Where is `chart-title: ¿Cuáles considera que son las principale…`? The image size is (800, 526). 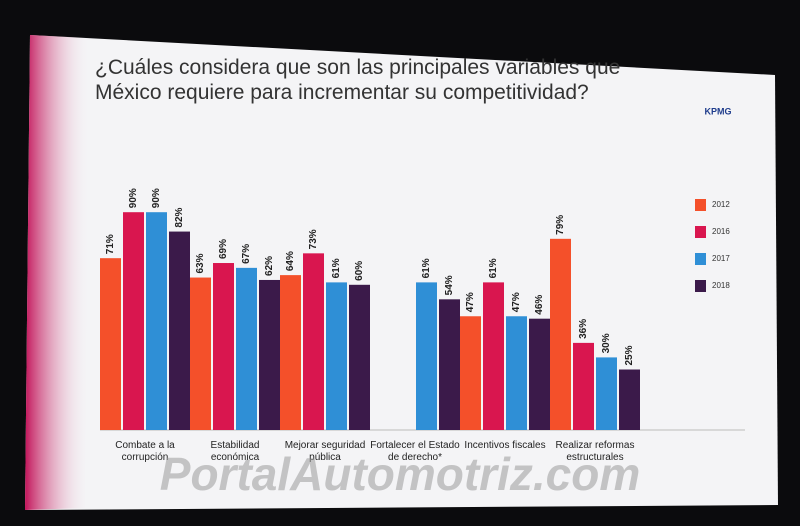 chart-title: ¿Cuáles considera que son las principale… is located at coordinates (358, 80).